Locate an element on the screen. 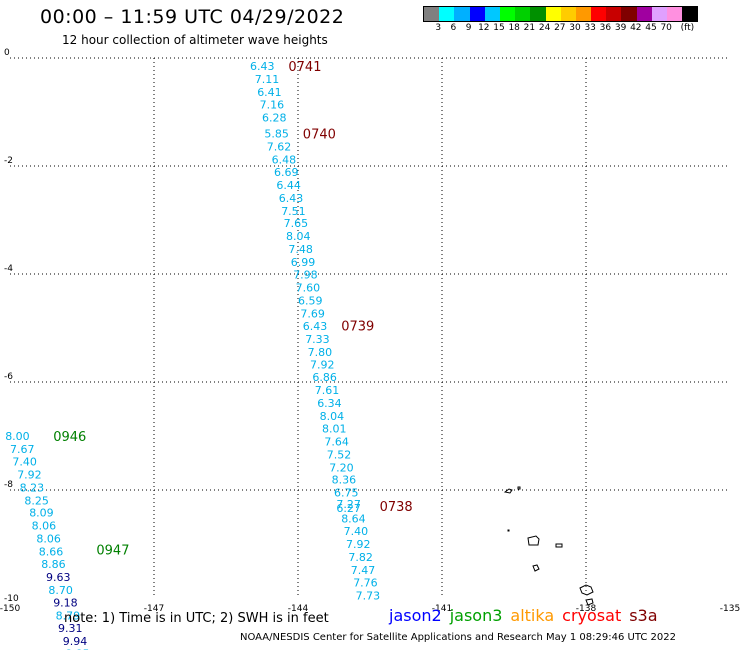 The height and width of the screenshot is (650, 740). wave-height-value: 8.06 is located at coordinates (44, 526).